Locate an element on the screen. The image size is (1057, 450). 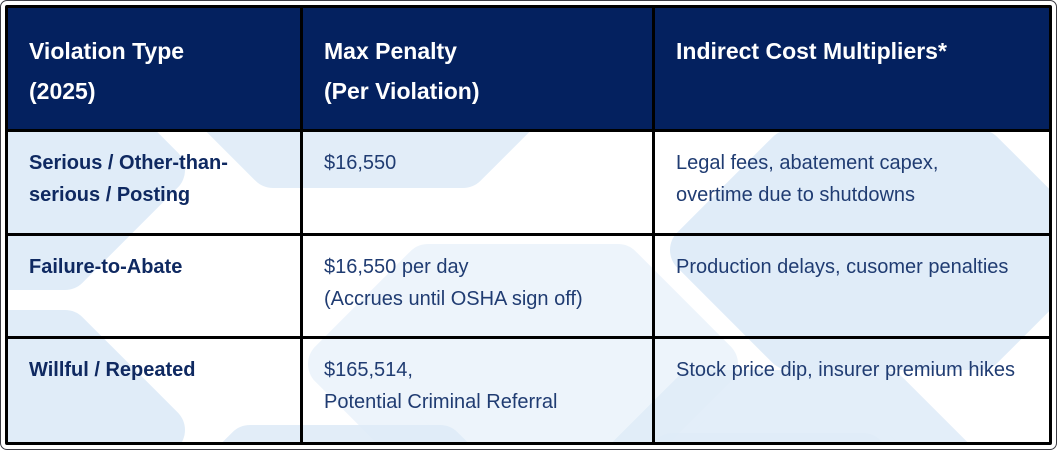
cell-max-penalty-row-2: $165,514, Potential Criminal Referral is located at coordinates (479, 390).